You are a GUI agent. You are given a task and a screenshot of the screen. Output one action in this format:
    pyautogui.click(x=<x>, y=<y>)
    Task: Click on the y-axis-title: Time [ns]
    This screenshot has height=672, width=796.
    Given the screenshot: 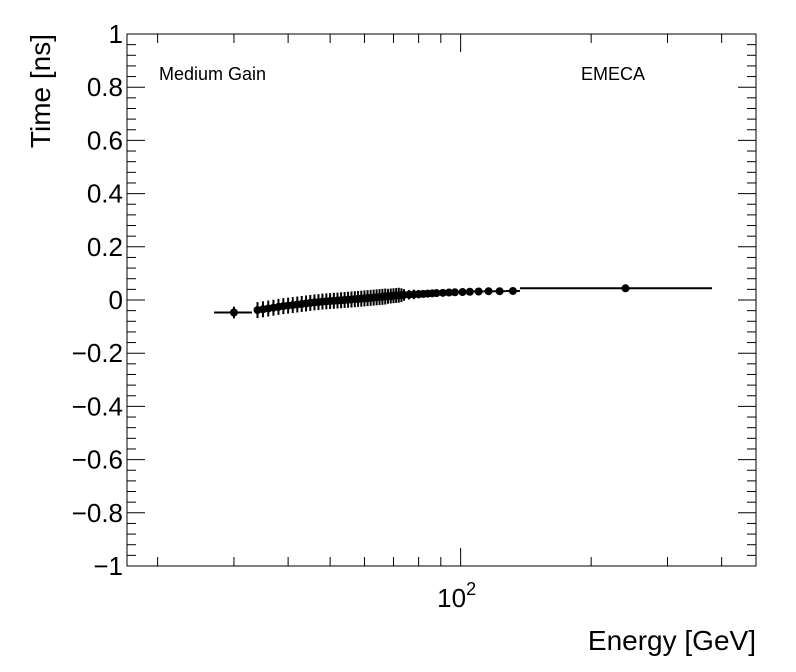 What is the action you would take?
    pyautogui.click(x=40, y=91)
    